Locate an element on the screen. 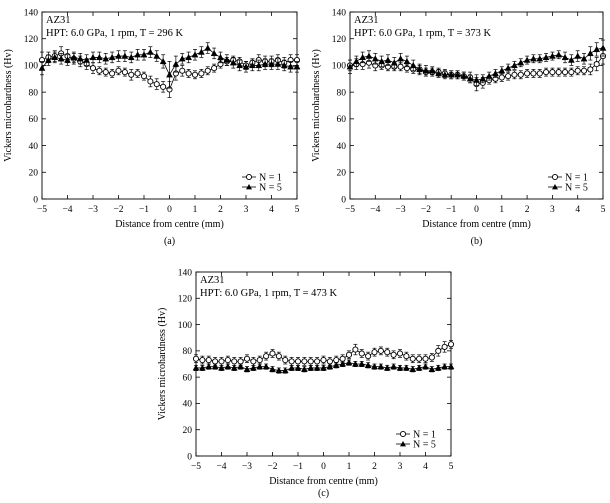  x-tick-label: 4 is located at coordinates (271, 210).